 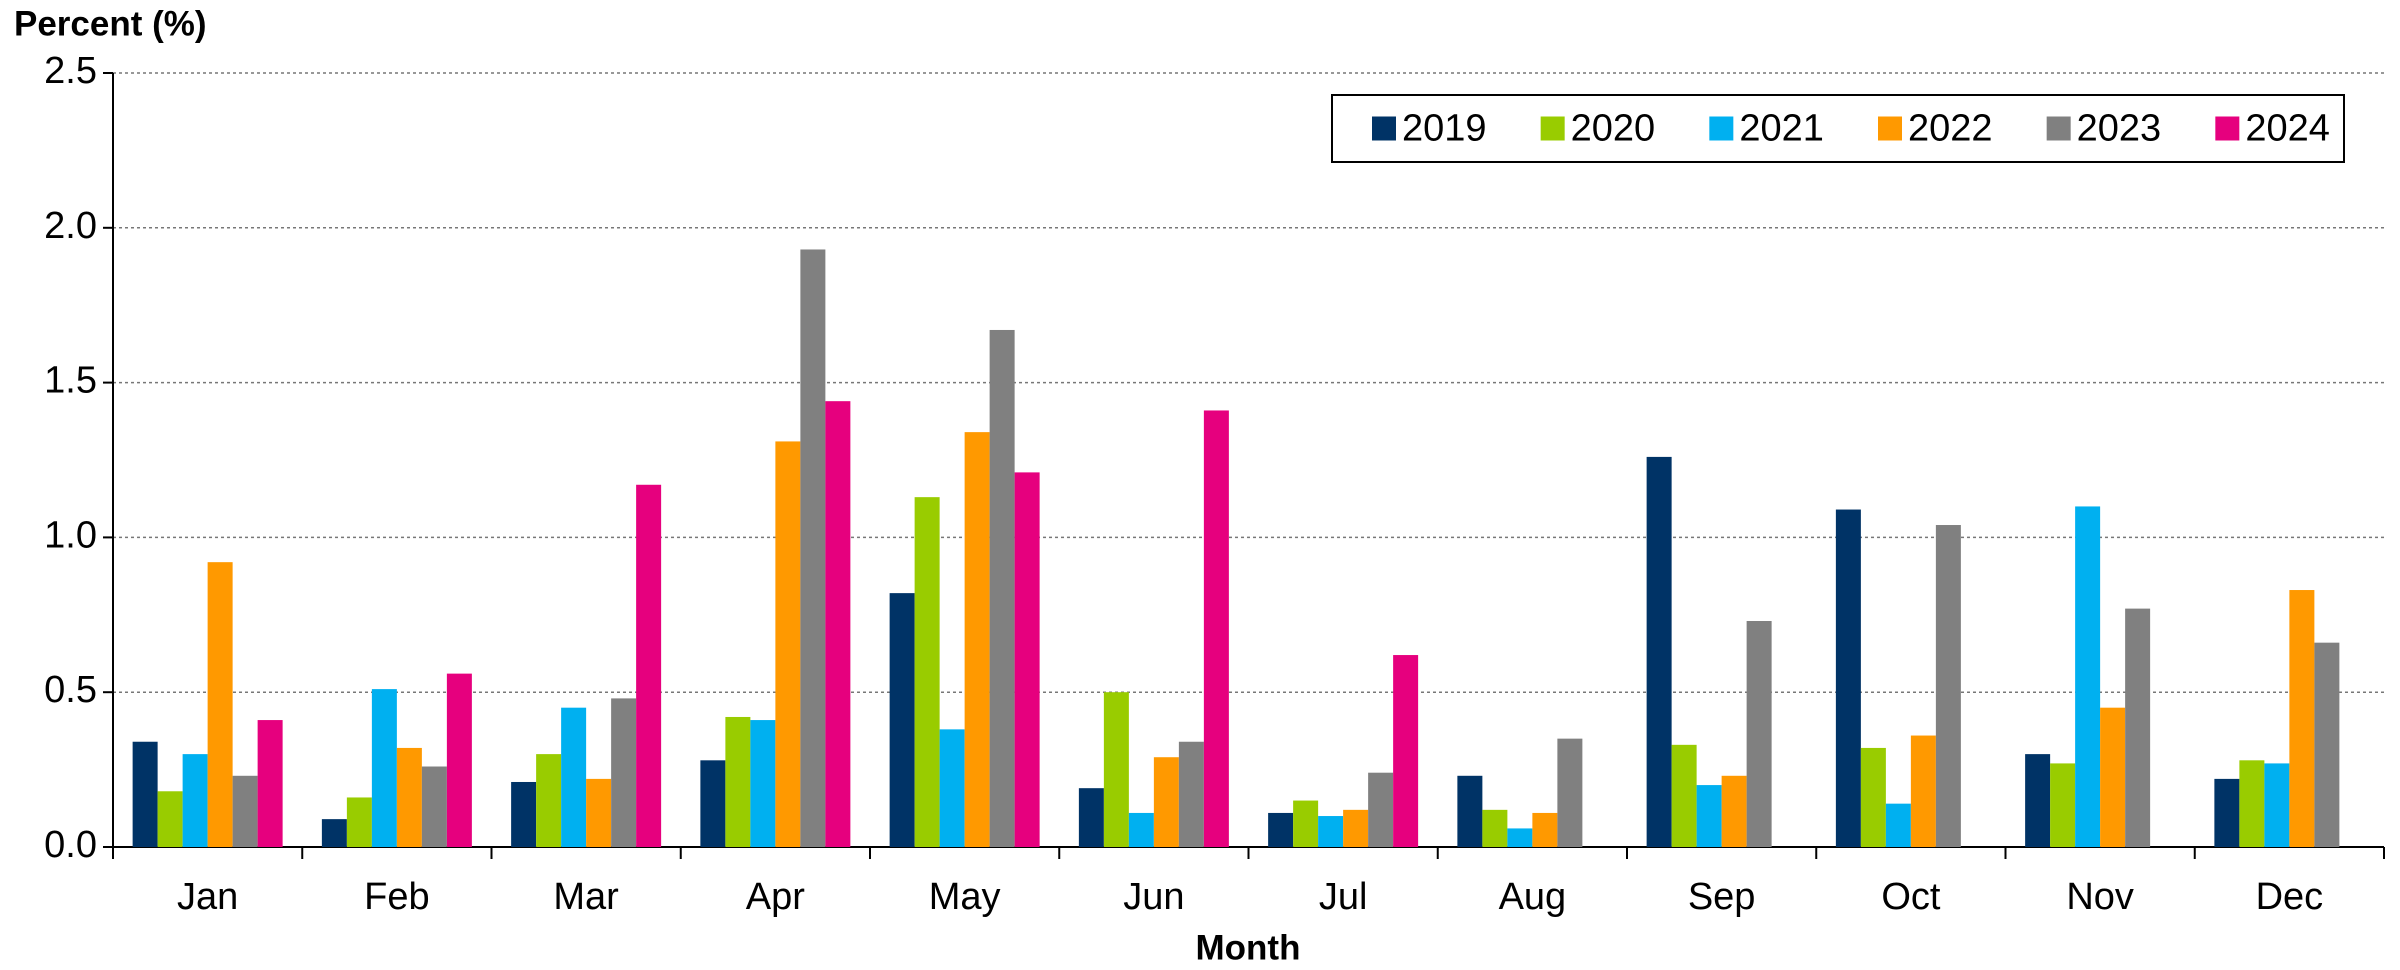 I want to click on y-tick-label: 2.0, so click(x=70, y=226).